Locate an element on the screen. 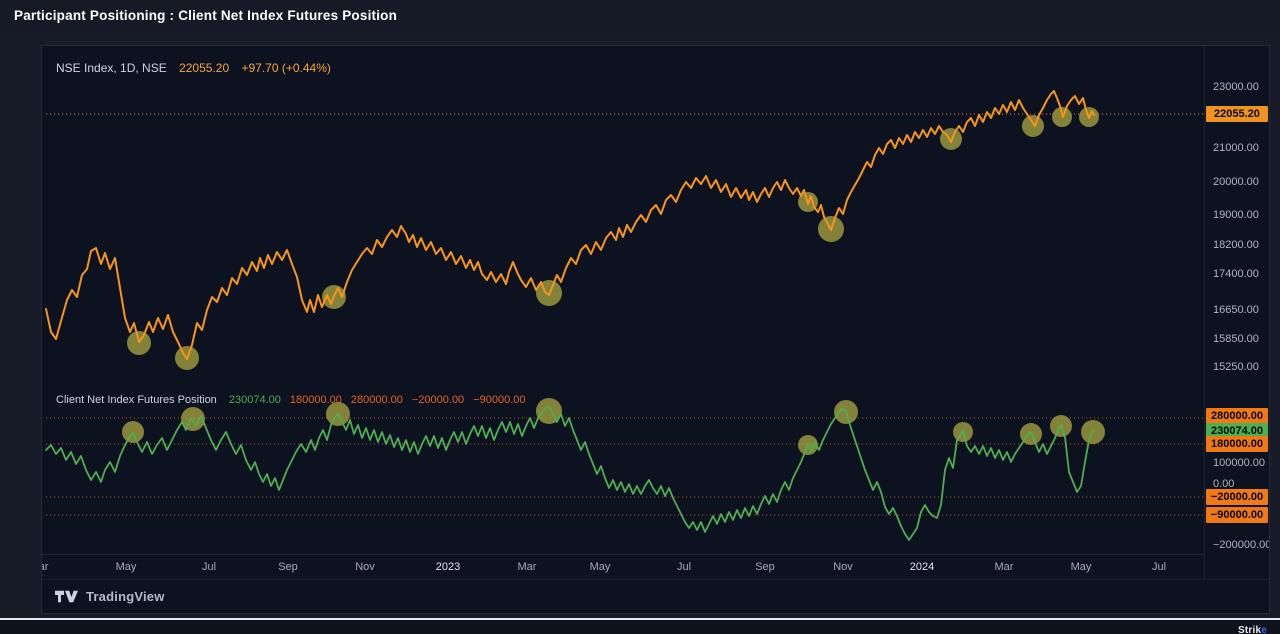 The image size is (1280, 634). price-change-value: +97.70 (+0.44%) is located at coordinates (286, 68).